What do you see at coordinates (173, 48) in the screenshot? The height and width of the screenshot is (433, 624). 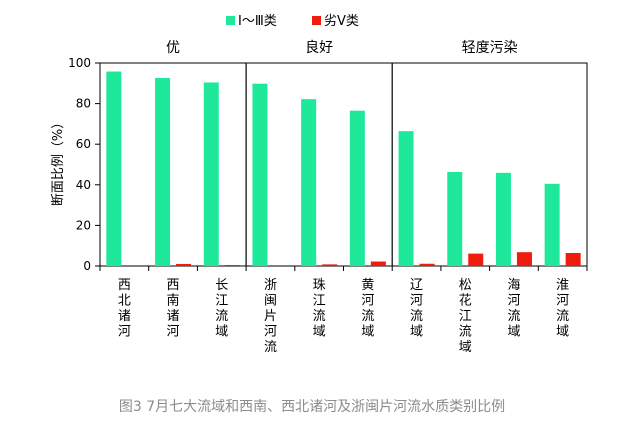 I see `group-label: 优` at bounding box center [173, 48].